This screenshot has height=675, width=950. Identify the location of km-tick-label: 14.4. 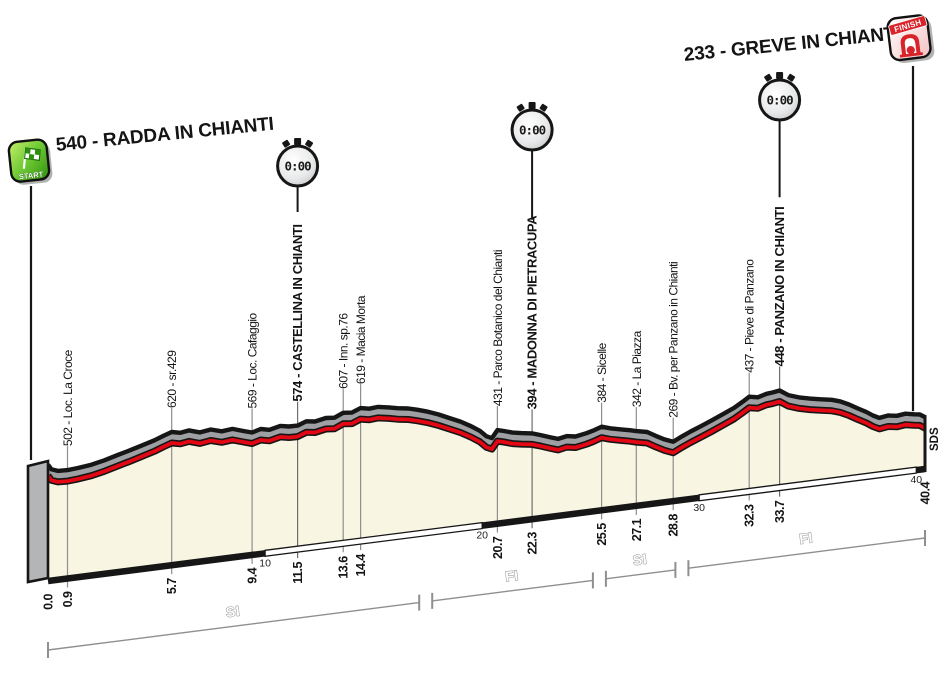
(361, 565).